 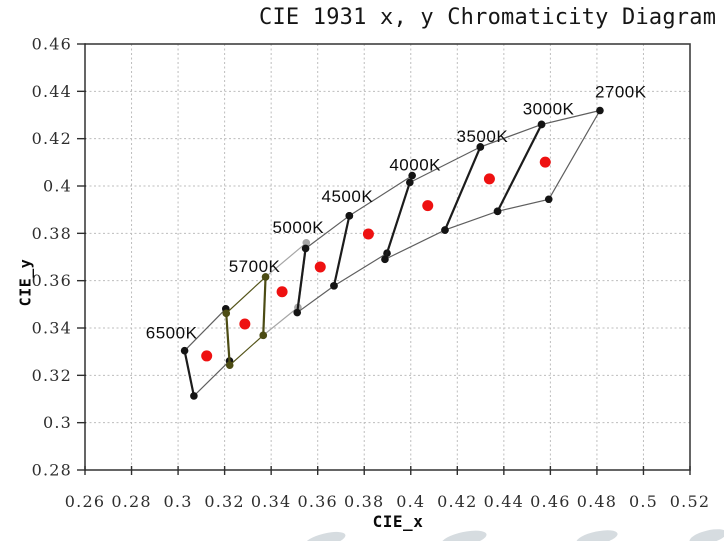 I want to click on chart-title: CIE 1931 x, y Chromaticity Diagram, so click(x=488, y=17).